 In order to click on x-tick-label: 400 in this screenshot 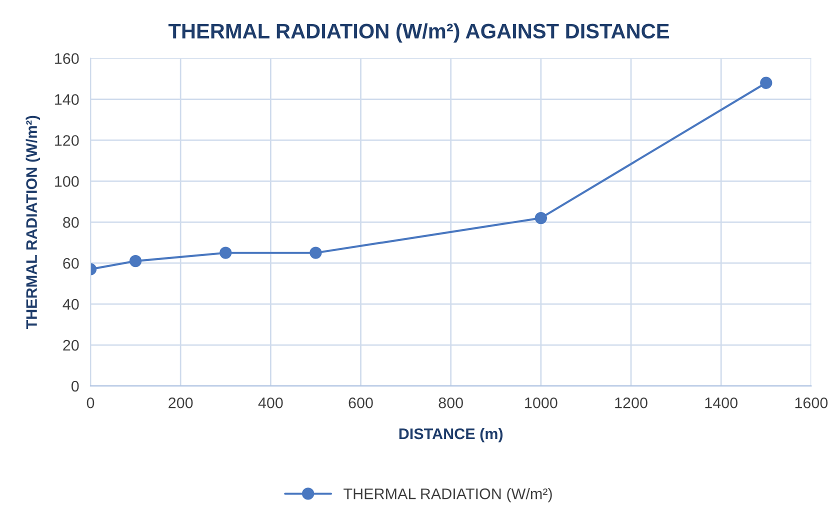, I will do `click(270, 402)`.